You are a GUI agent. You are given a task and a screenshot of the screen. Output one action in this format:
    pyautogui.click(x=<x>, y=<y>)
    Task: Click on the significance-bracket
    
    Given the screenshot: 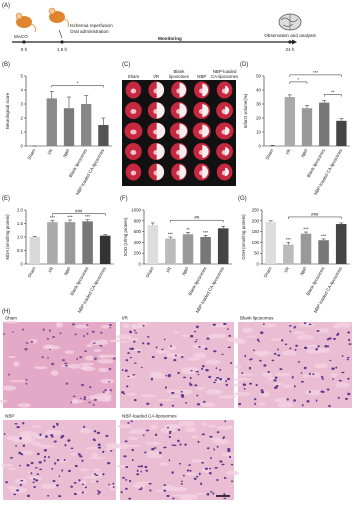 What is the action you would take?
    pyautogui.click(x=315, y=217)
    